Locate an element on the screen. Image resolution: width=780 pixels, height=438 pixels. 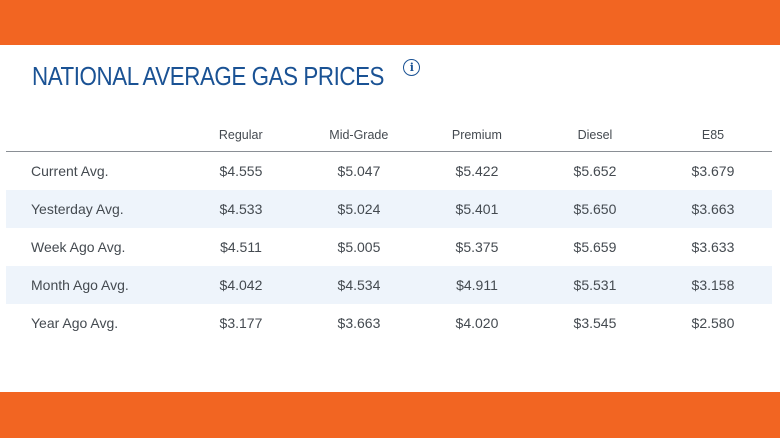
price-cell: $3.679 is located at coordinates (713, 171).